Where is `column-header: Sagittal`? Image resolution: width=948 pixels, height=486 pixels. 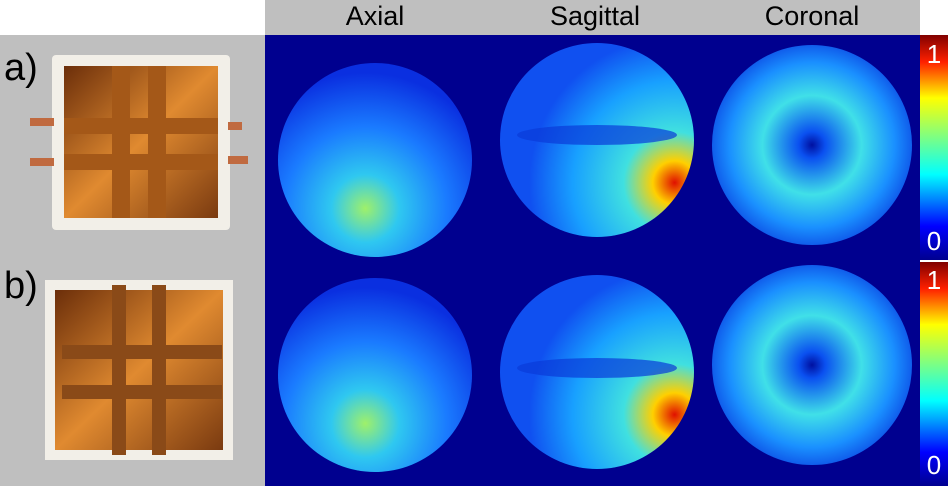 column-header: Sagittal is located at coordinates (595, 16).